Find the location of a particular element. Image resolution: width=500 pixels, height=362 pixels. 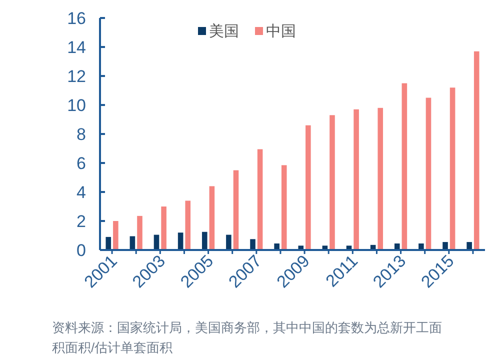

legend-label: 中国 is located at coordinates (281, 31).